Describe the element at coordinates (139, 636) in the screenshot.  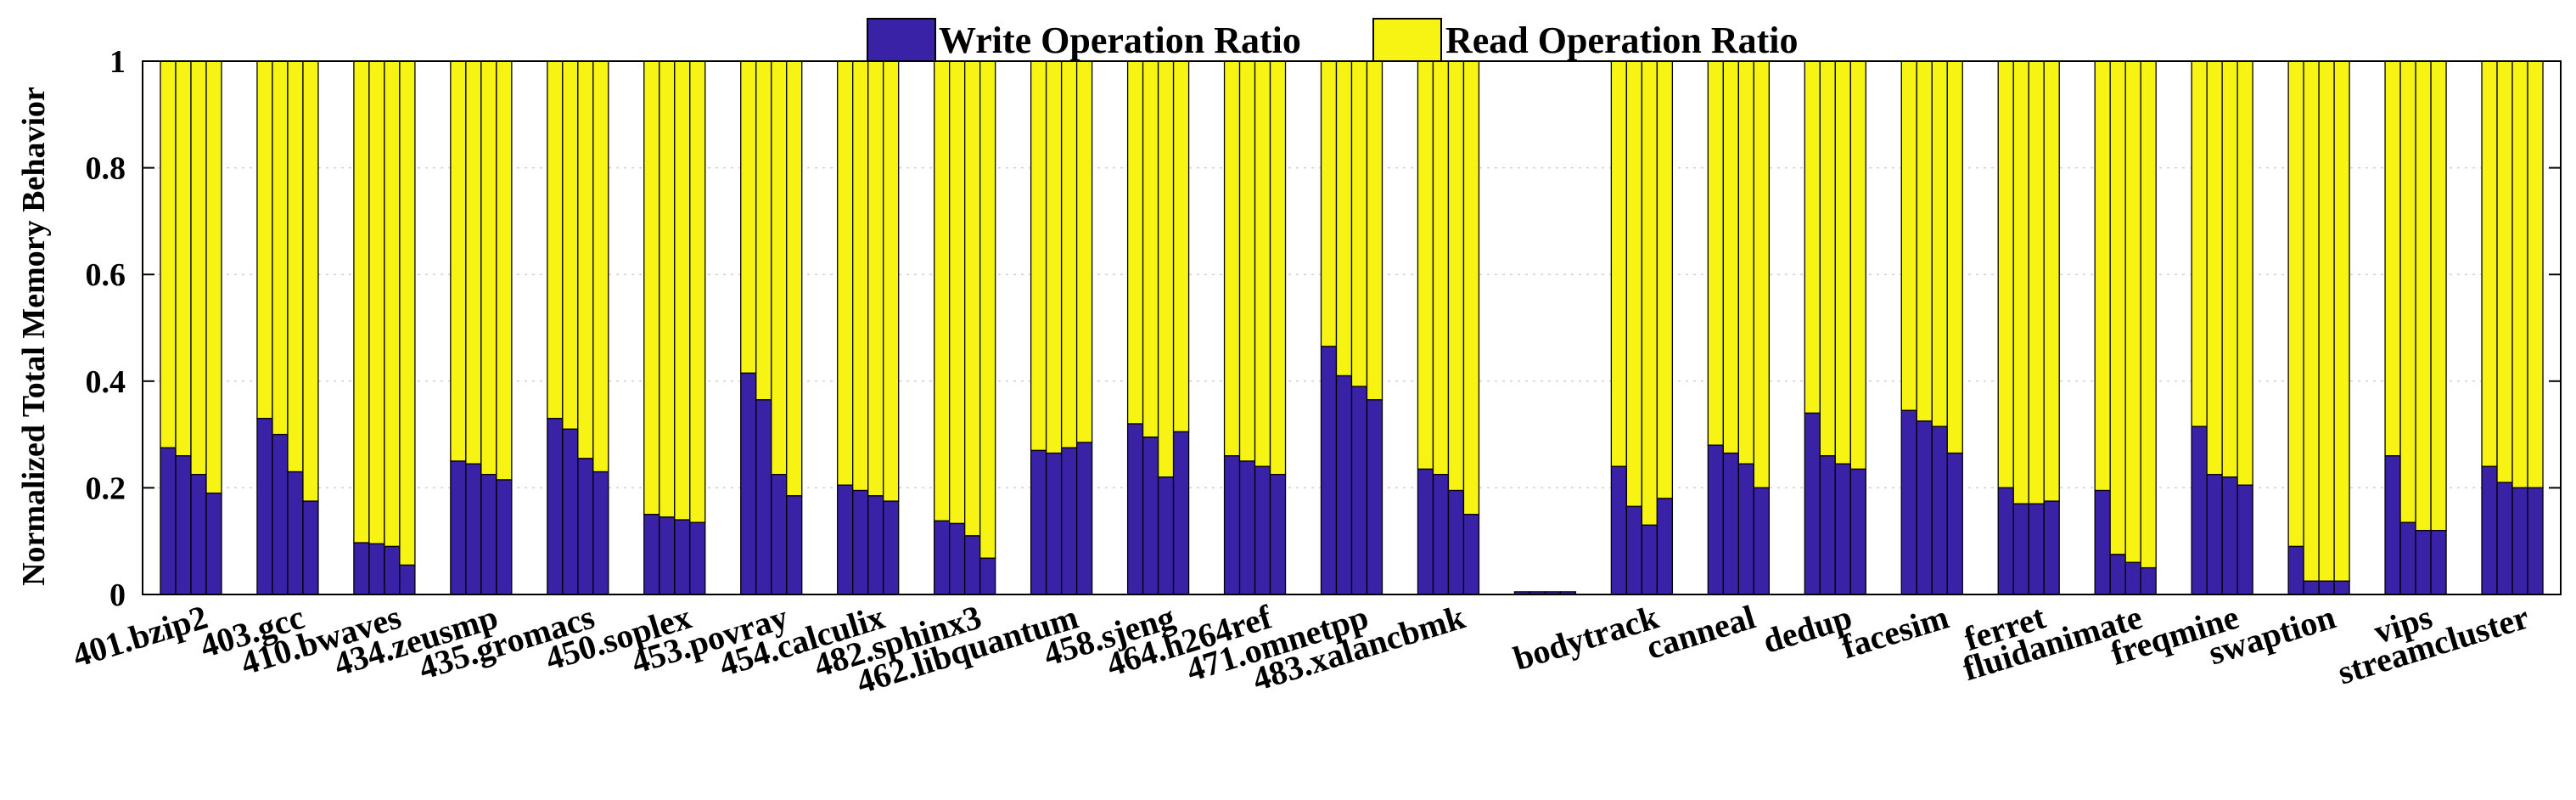
I see `x-category-label: 401.bzip2` at that location.